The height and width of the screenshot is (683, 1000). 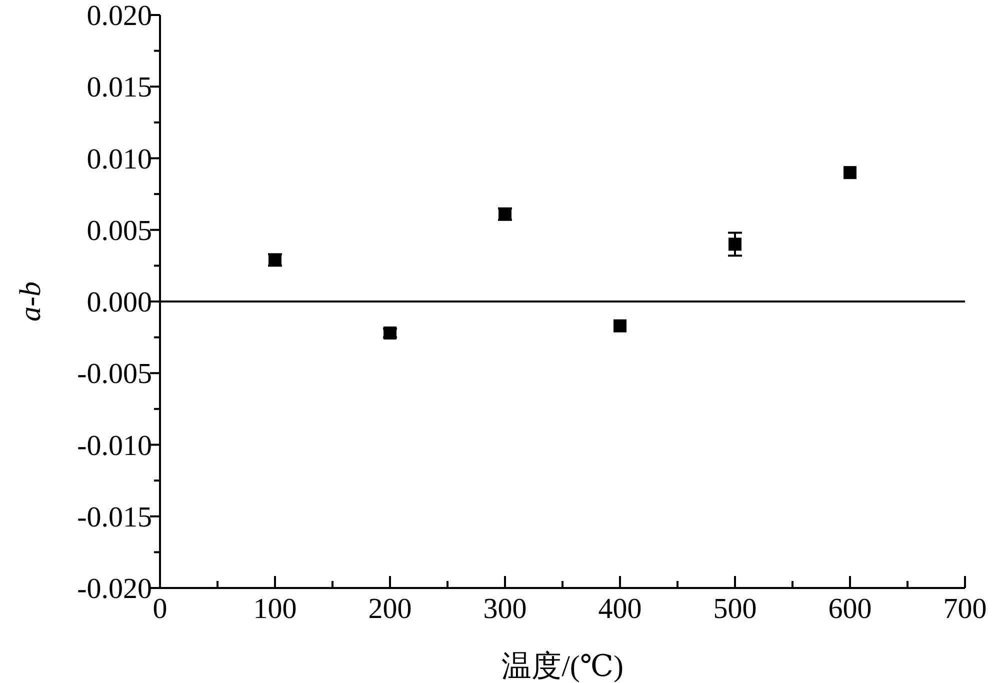 What do you see at coordinates (965, 609) in the screenshot?
I see `x-tick-label: 700` at bounding box center [965, 609].